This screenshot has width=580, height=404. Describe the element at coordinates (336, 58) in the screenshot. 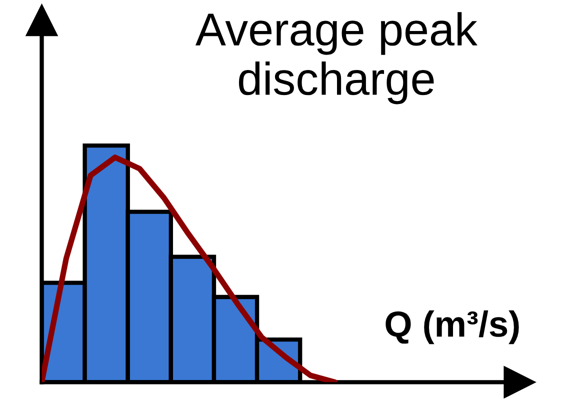

I see `chart-title: Average peak discharge` at that location.